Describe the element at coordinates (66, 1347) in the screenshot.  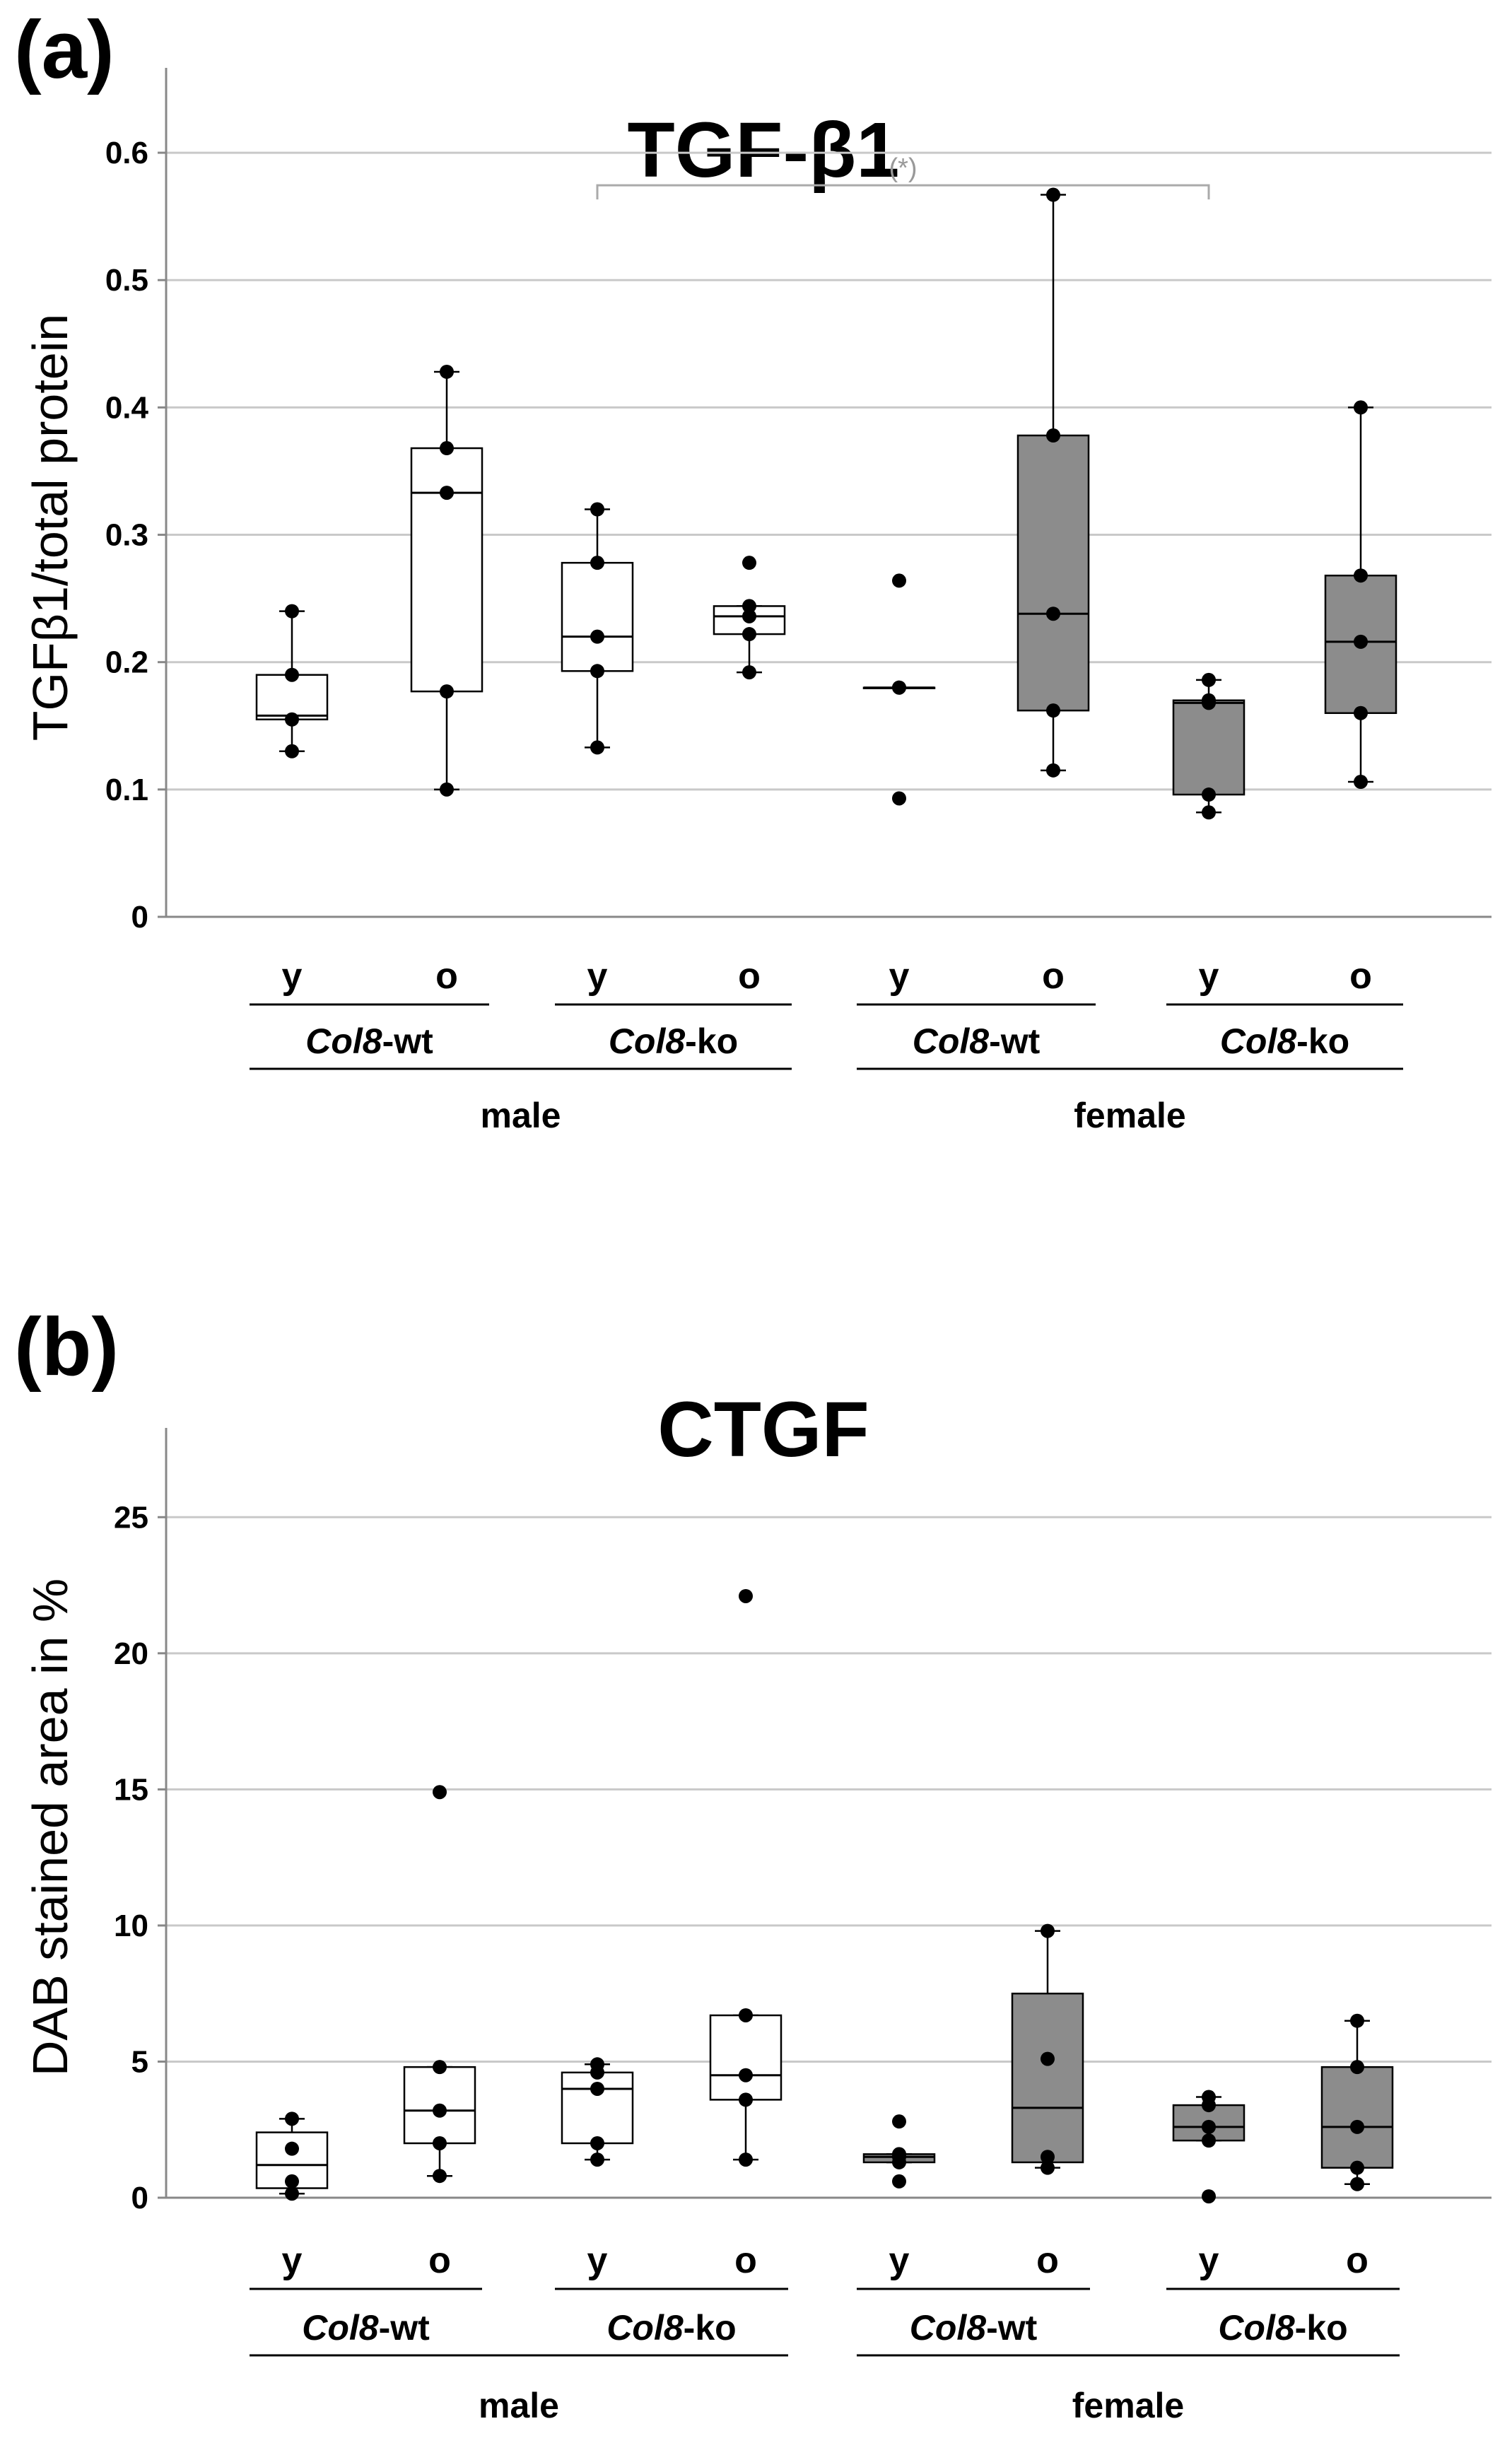
I see `panel-label: (b)` at that location.